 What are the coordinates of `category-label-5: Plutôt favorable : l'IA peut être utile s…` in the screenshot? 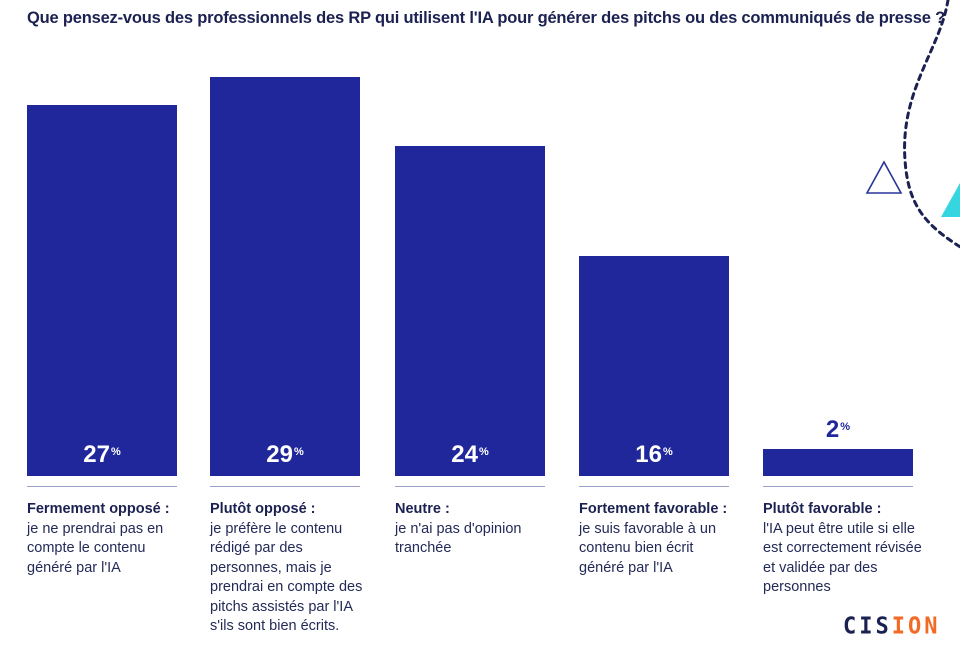 It's located at (843, 549).